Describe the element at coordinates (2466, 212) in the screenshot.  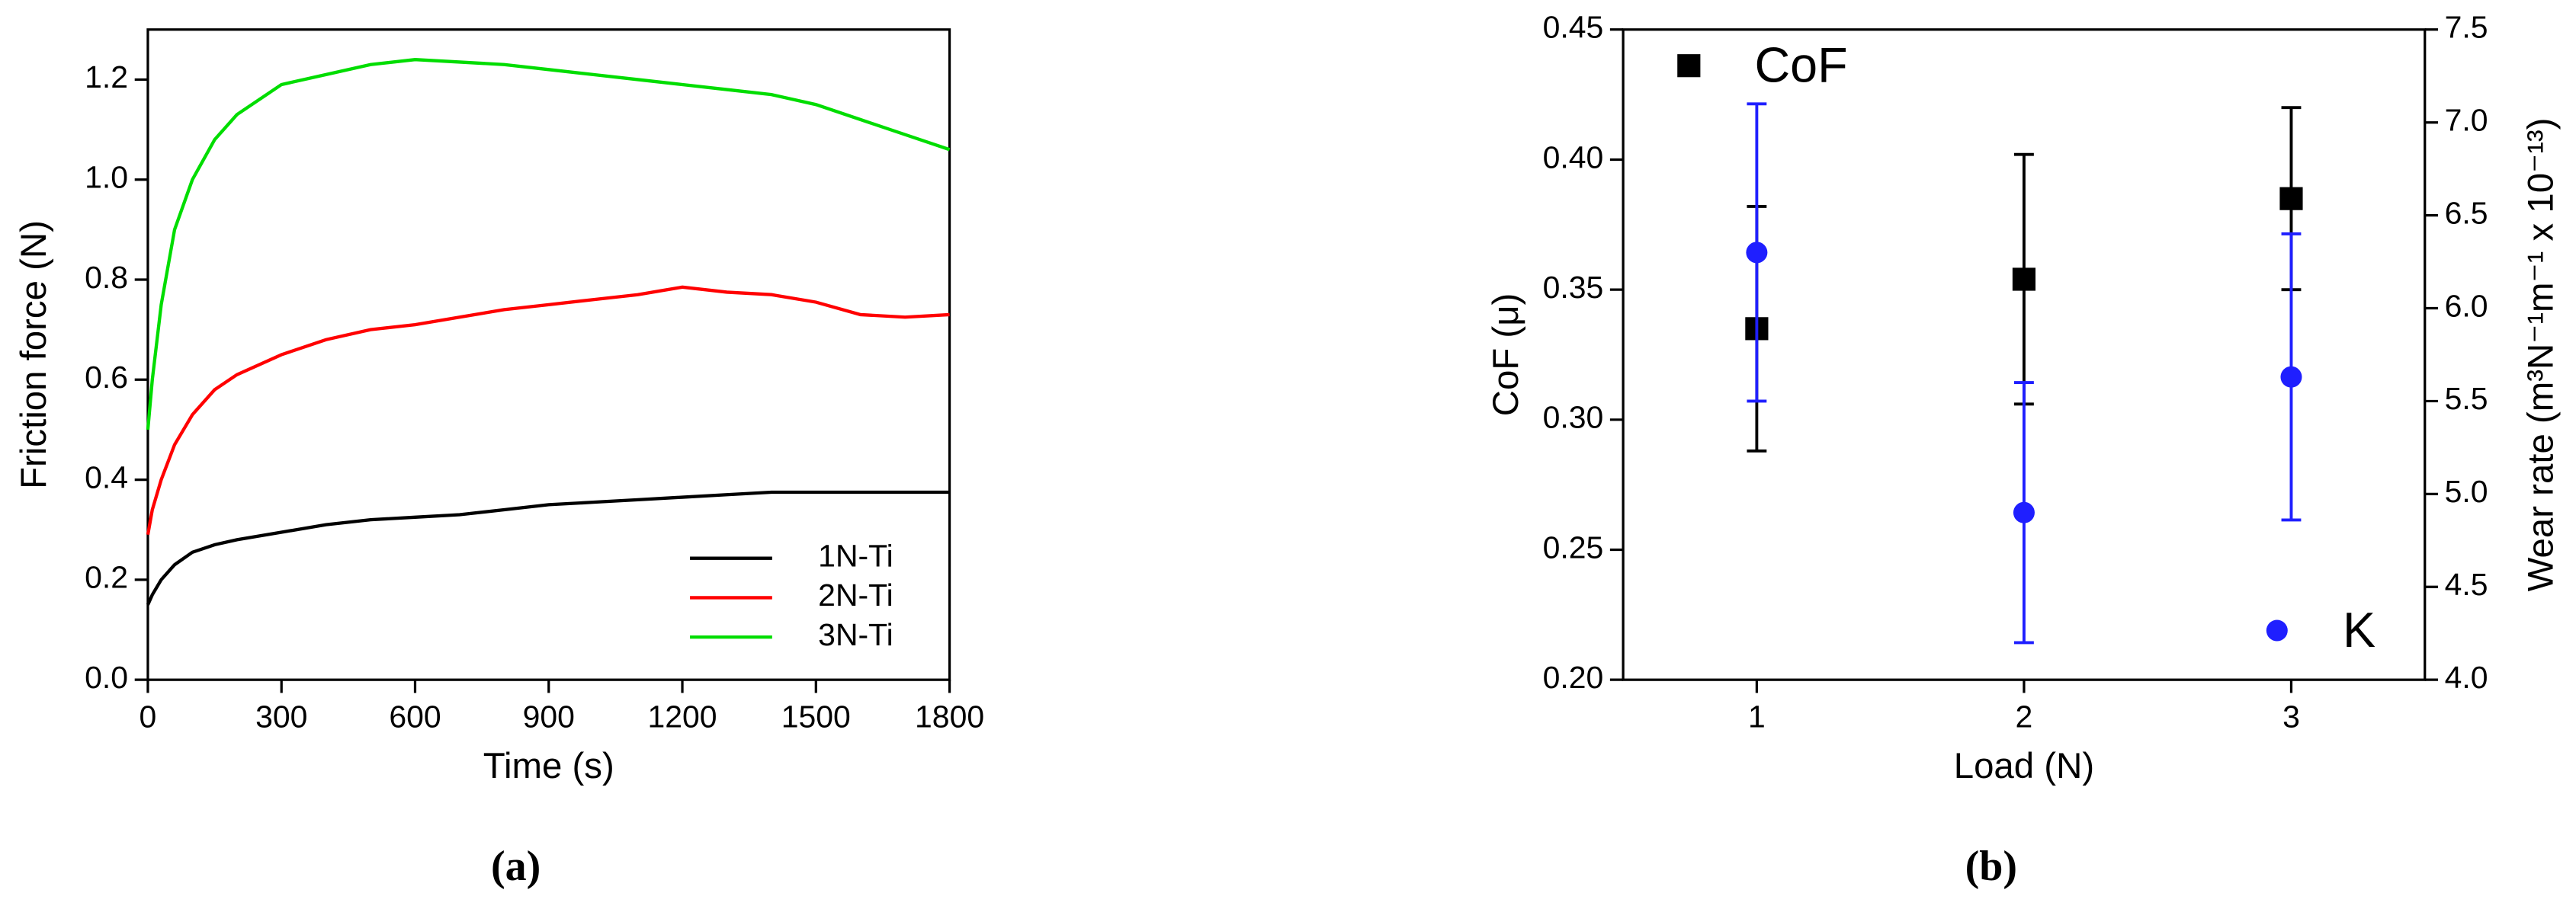
I see `y2-tick-label: 6.5` at that location.